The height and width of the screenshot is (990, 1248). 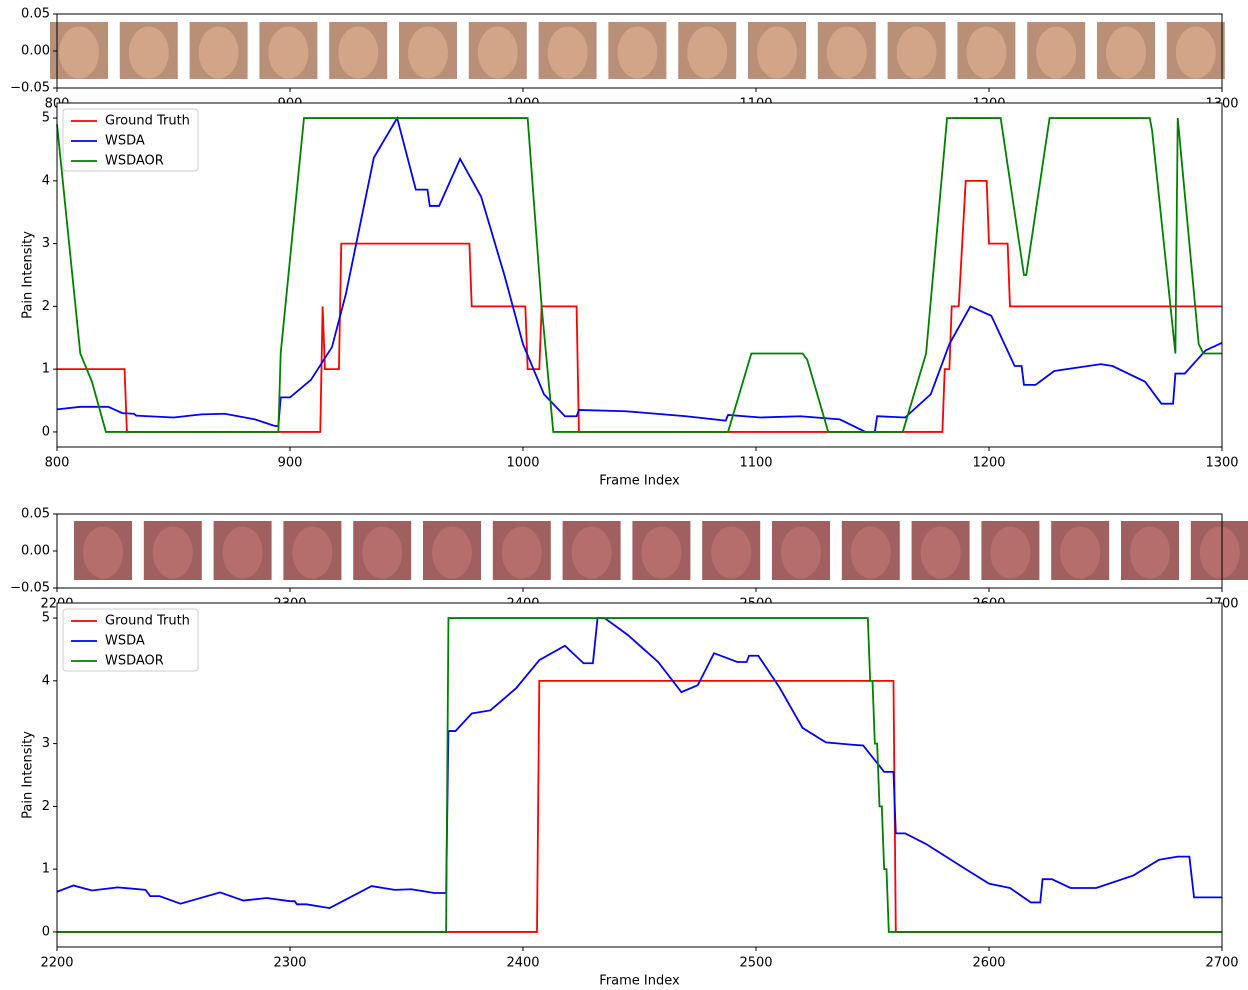 I want to click on x-tick-label: 1200, so click(x=988, y=463).